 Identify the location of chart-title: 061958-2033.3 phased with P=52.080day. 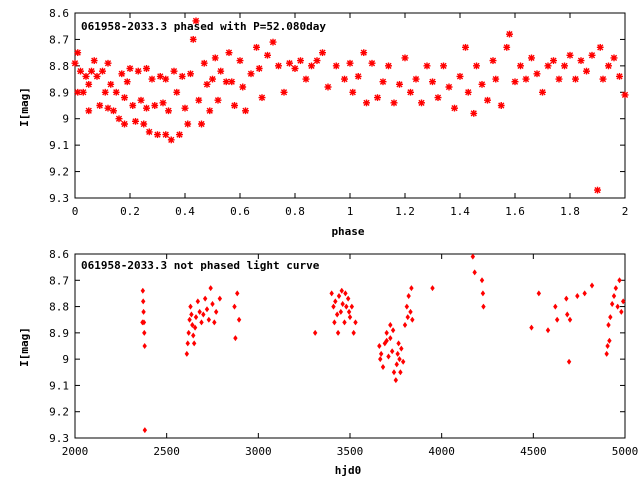
(203, 26).